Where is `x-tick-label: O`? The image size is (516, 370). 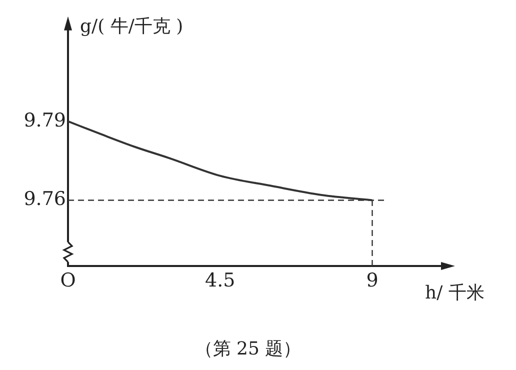 x-tick-label: O is located at coordinates (68, 280).